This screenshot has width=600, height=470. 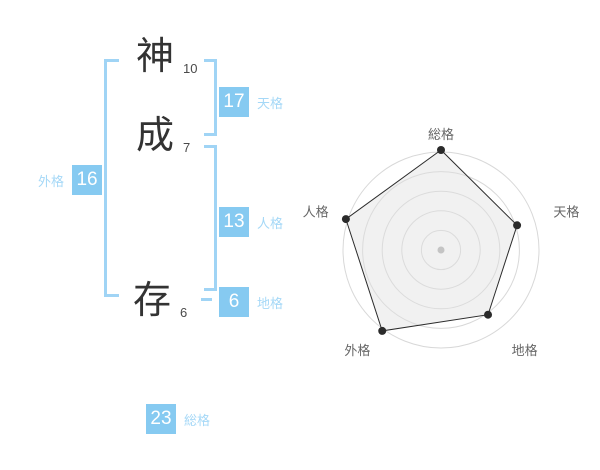 I want to click on radar-value-polygon, so click(x=431, y=240).